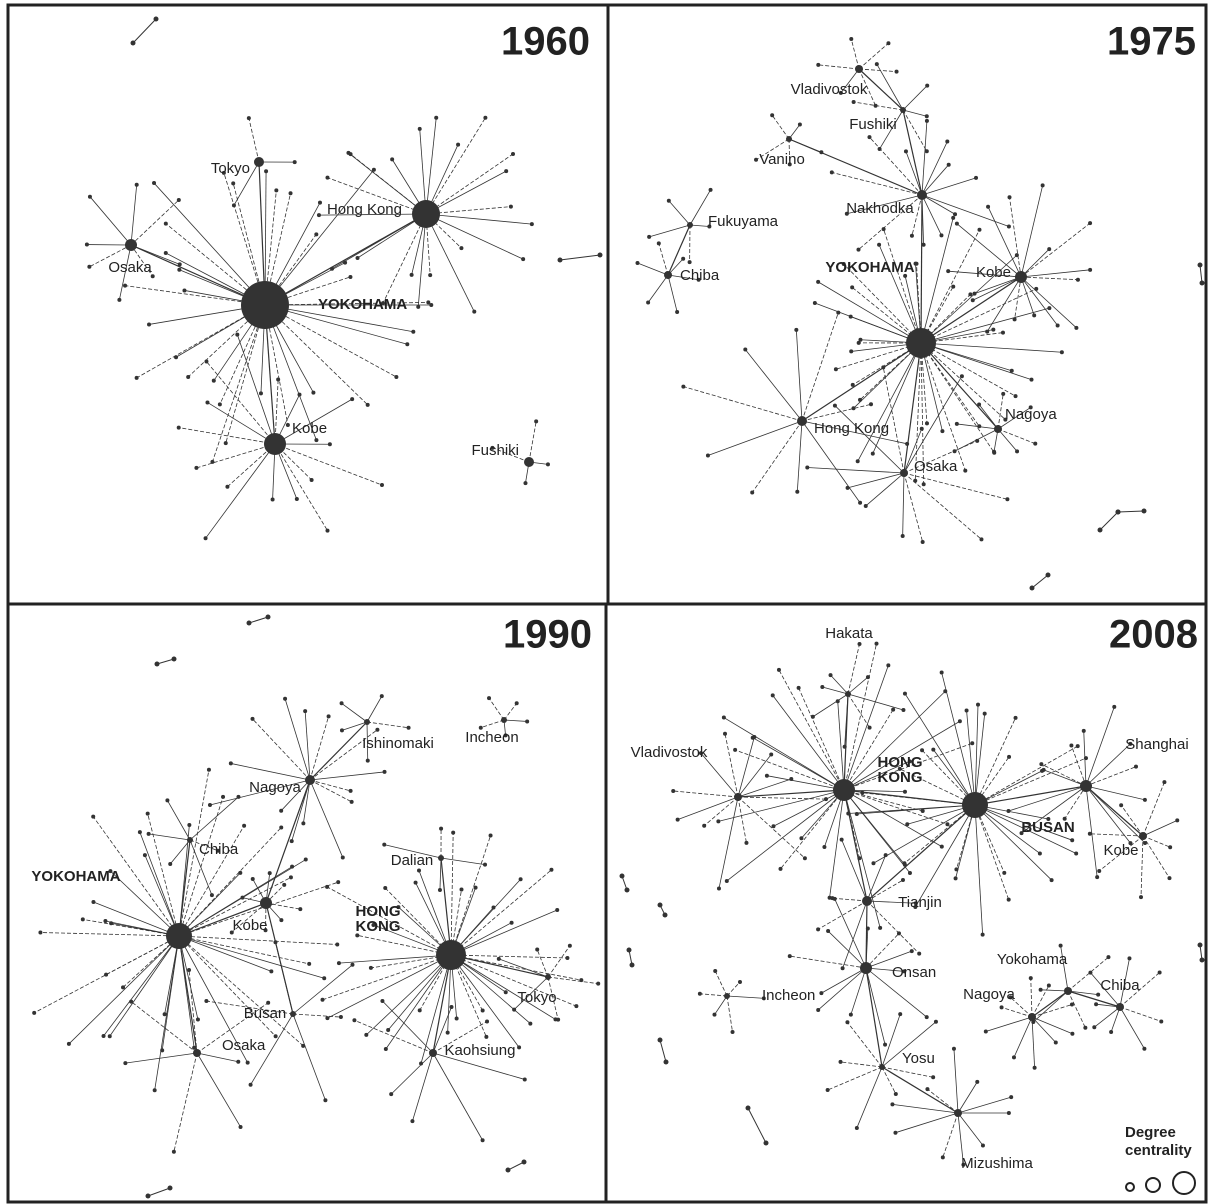 This screenshot has height=1204, width=1208. What do you see at coordinates (378, 911) in the screenshot?
I see `node-label: HONG` at bounding box center [378, 911].